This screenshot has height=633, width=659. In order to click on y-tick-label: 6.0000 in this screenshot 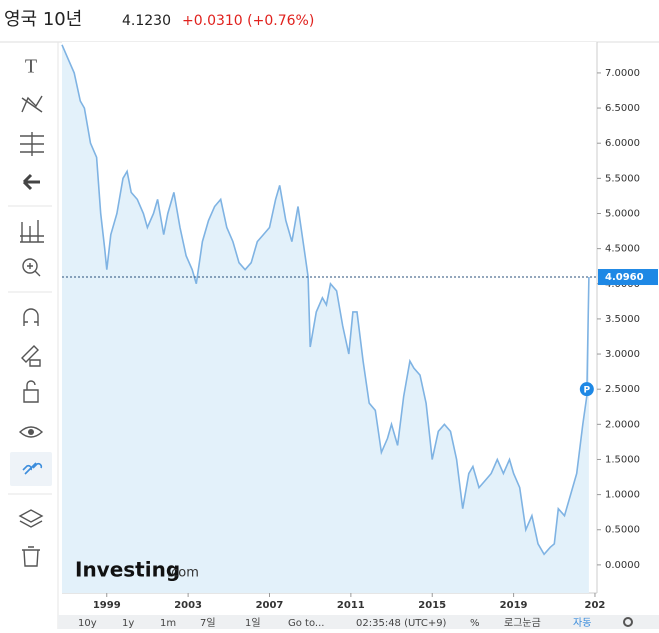, I will do `click(622, 143)`.